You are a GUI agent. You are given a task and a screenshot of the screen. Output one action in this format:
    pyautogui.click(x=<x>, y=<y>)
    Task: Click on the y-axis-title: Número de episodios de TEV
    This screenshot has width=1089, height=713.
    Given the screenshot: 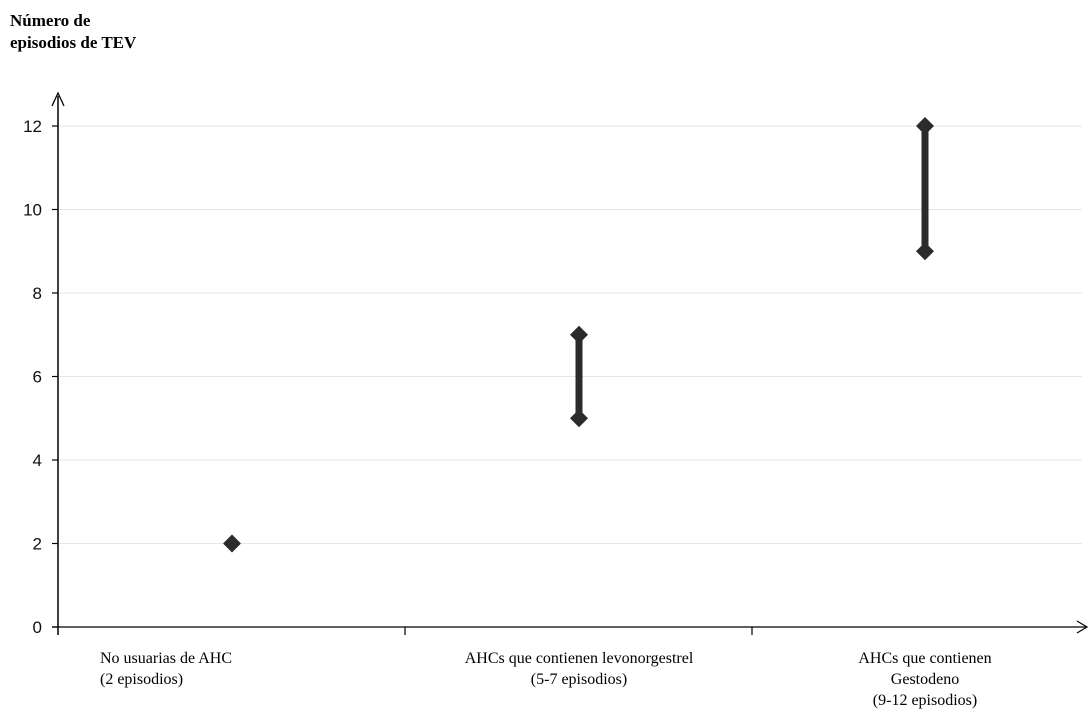 What is the action you would take?
    pyautogui.click(x=73, y=31)
    